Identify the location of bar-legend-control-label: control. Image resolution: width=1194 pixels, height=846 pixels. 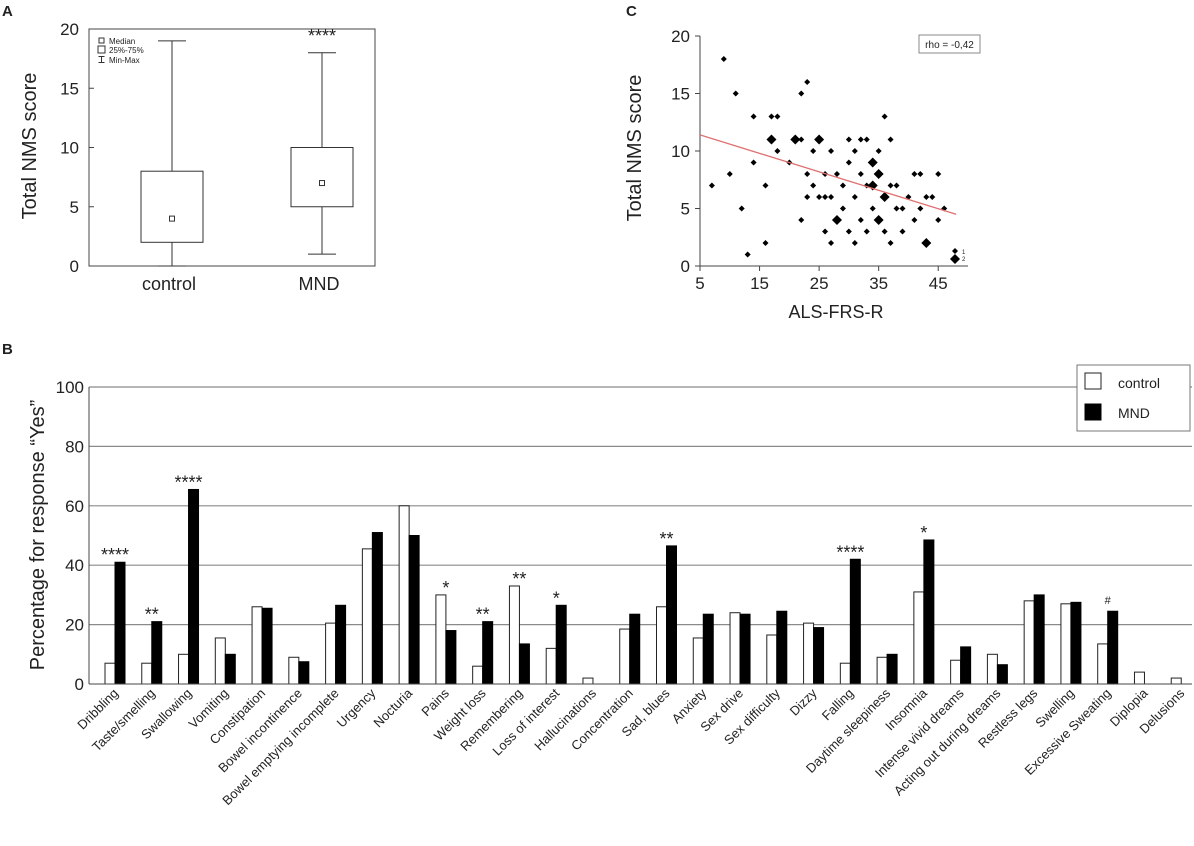
(1139, 383).